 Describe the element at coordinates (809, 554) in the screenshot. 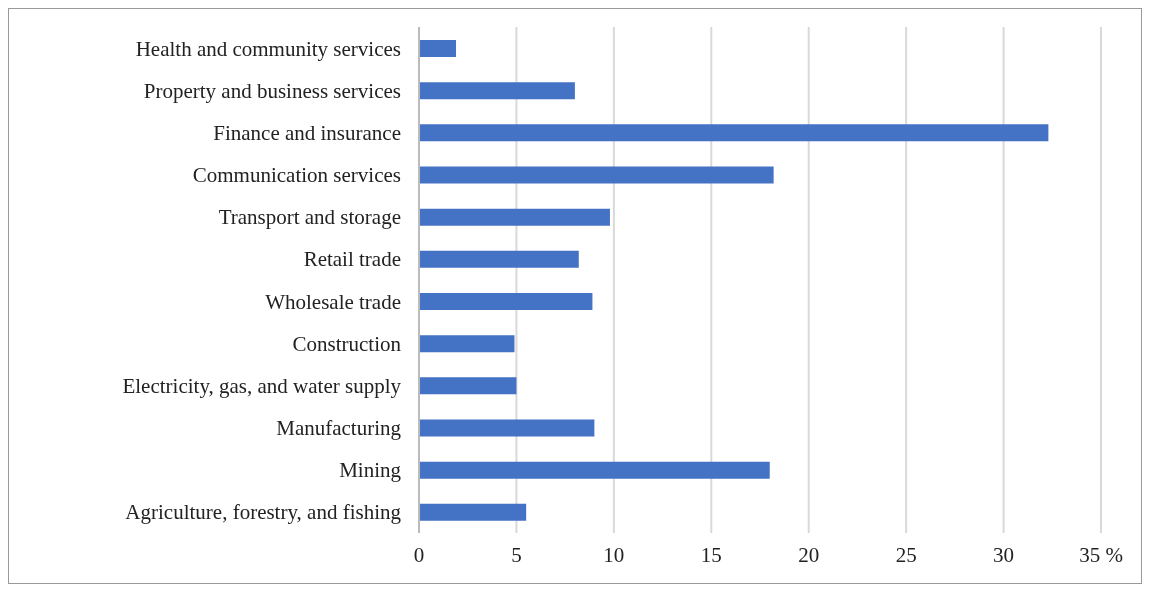

I see `x-tick-label: 20` at that location.